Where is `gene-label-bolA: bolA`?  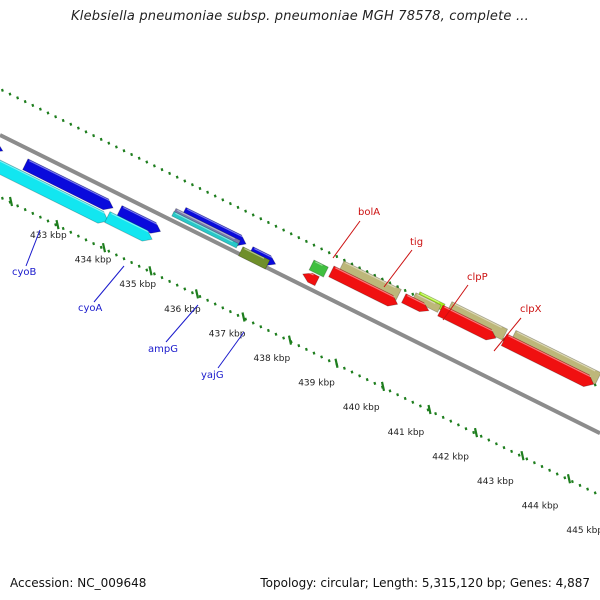 gene-label-bolA: bolA is located at coordinates (369, 212).